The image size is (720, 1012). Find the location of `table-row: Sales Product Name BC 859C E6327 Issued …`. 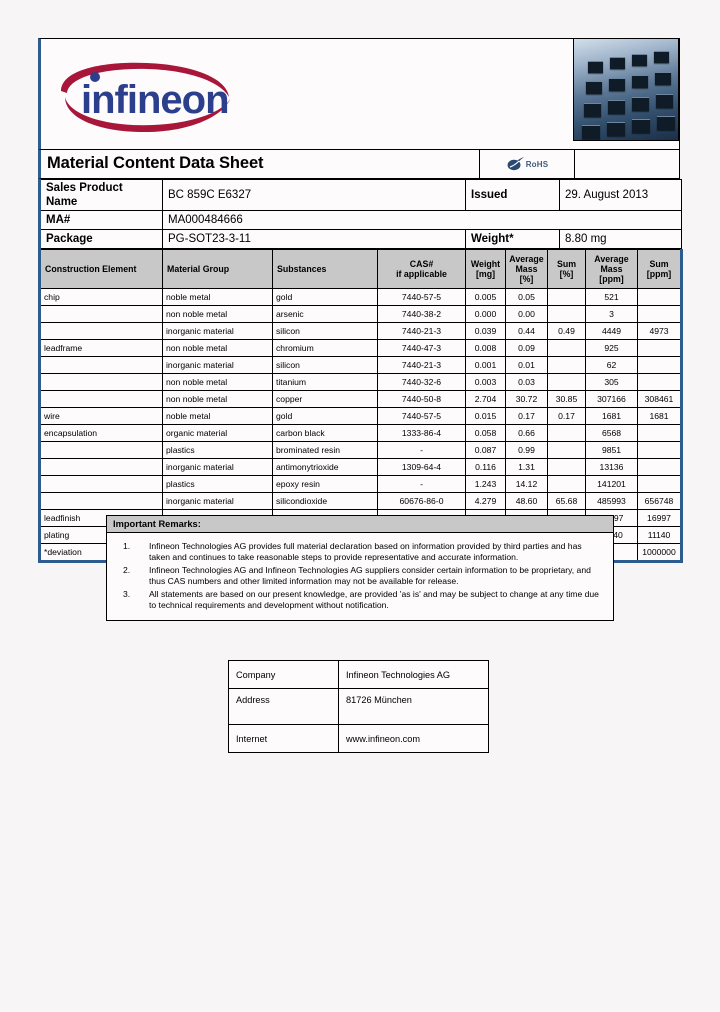

table-row: Sales Product Name BC 859C E6327 Issued … is located at coordinates (360, 195).